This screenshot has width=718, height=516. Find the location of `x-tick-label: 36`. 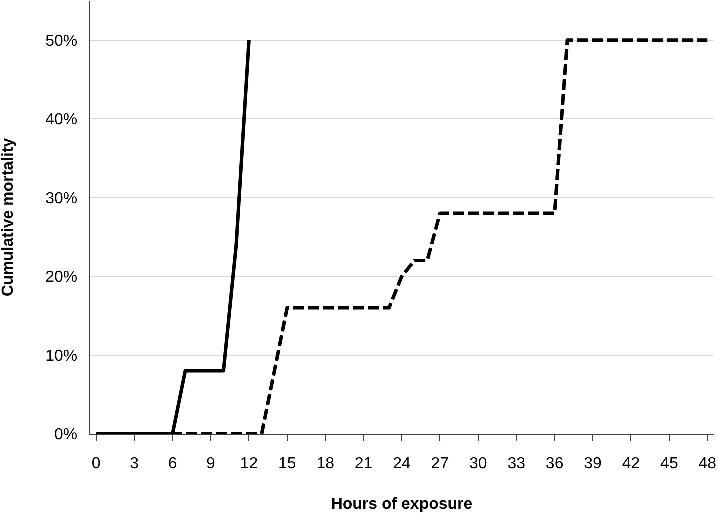

x-tick-label: 36 is located at coordinates (555, 463).